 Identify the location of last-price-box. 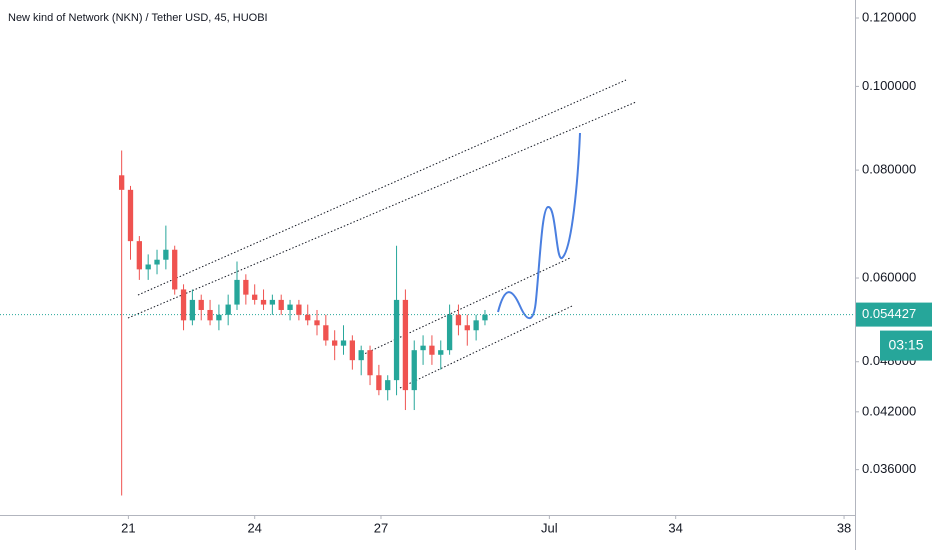
(894, 314).